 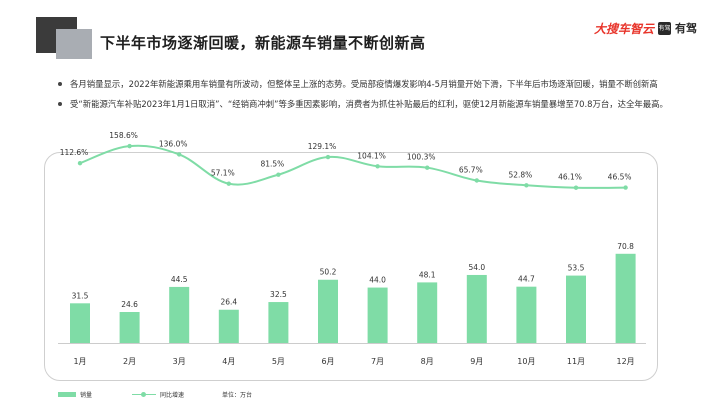 I want to click on yoy-growth-line, so click(x=352, y=166).